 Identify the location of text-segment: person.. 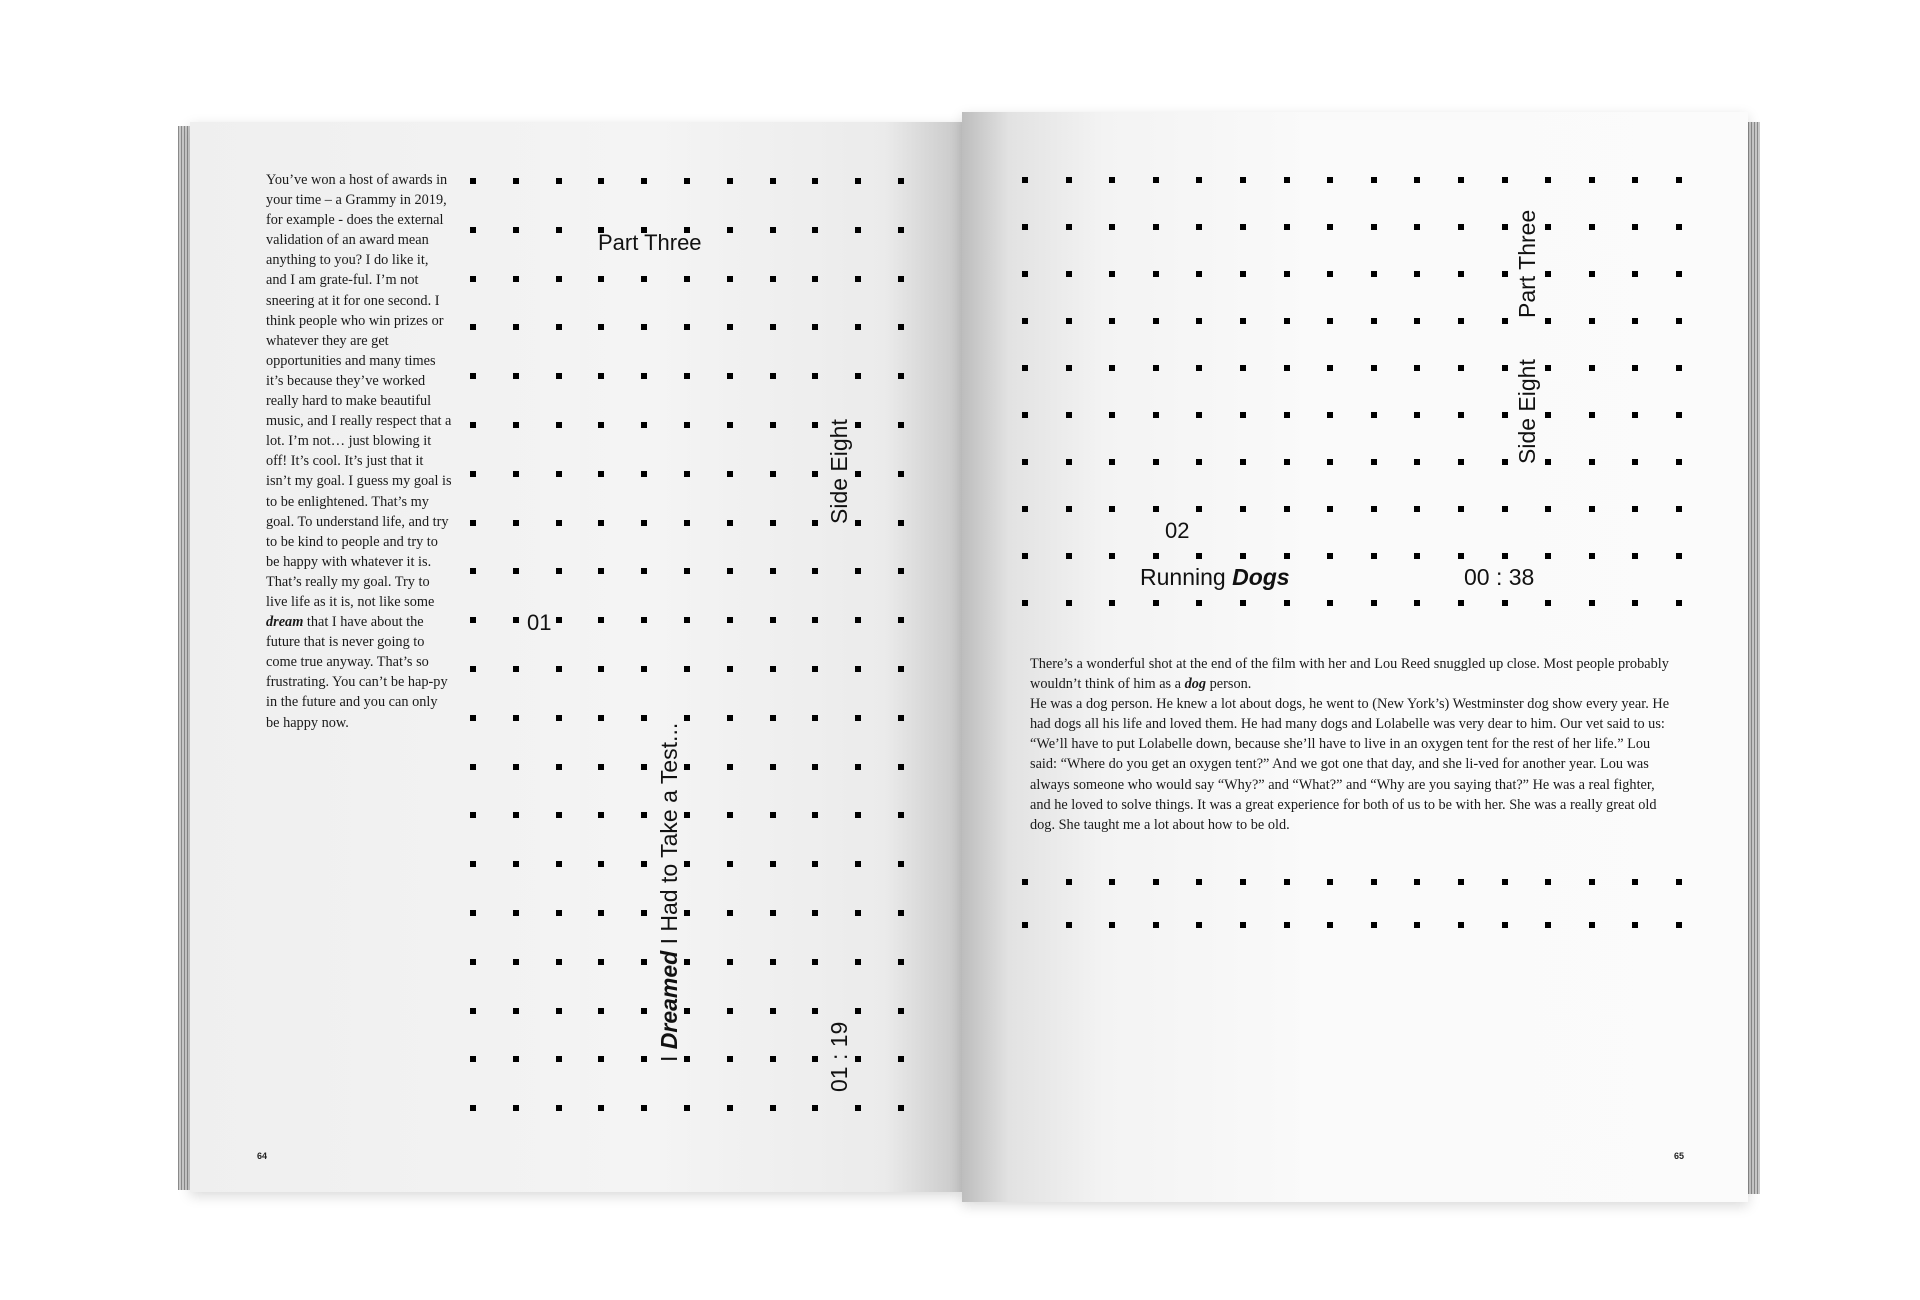
(1229, 684).